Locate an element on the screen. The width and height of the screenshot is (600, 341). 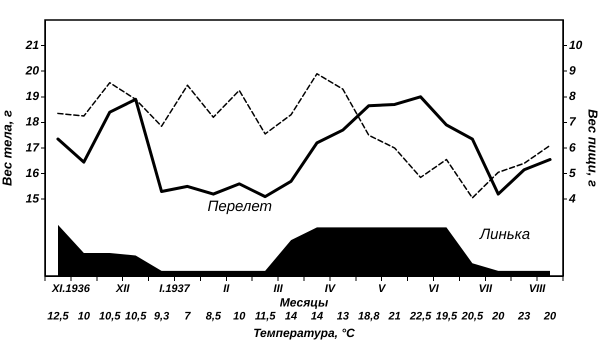
x-tick-label: 11,5 is located at coordinates (265, 316).